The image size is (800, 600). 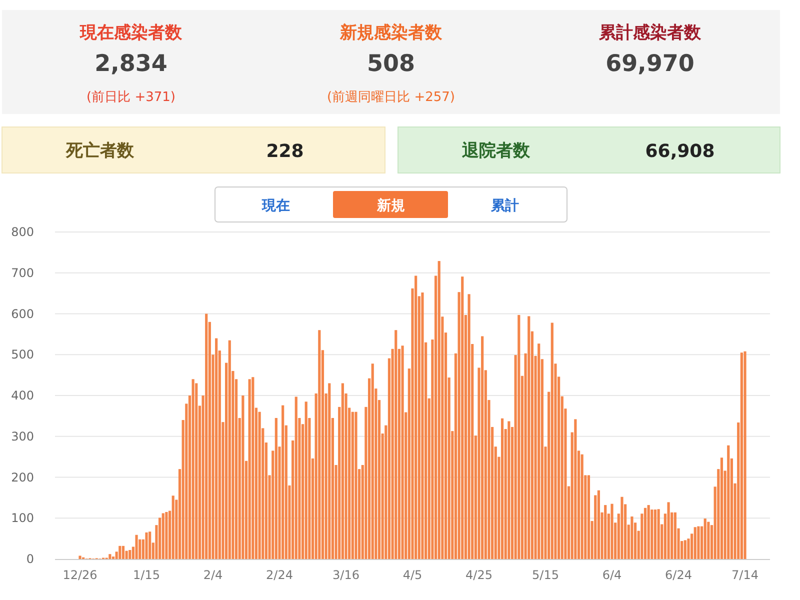 I want to click on y-tick-label: 700, so click(x=22, y=273).